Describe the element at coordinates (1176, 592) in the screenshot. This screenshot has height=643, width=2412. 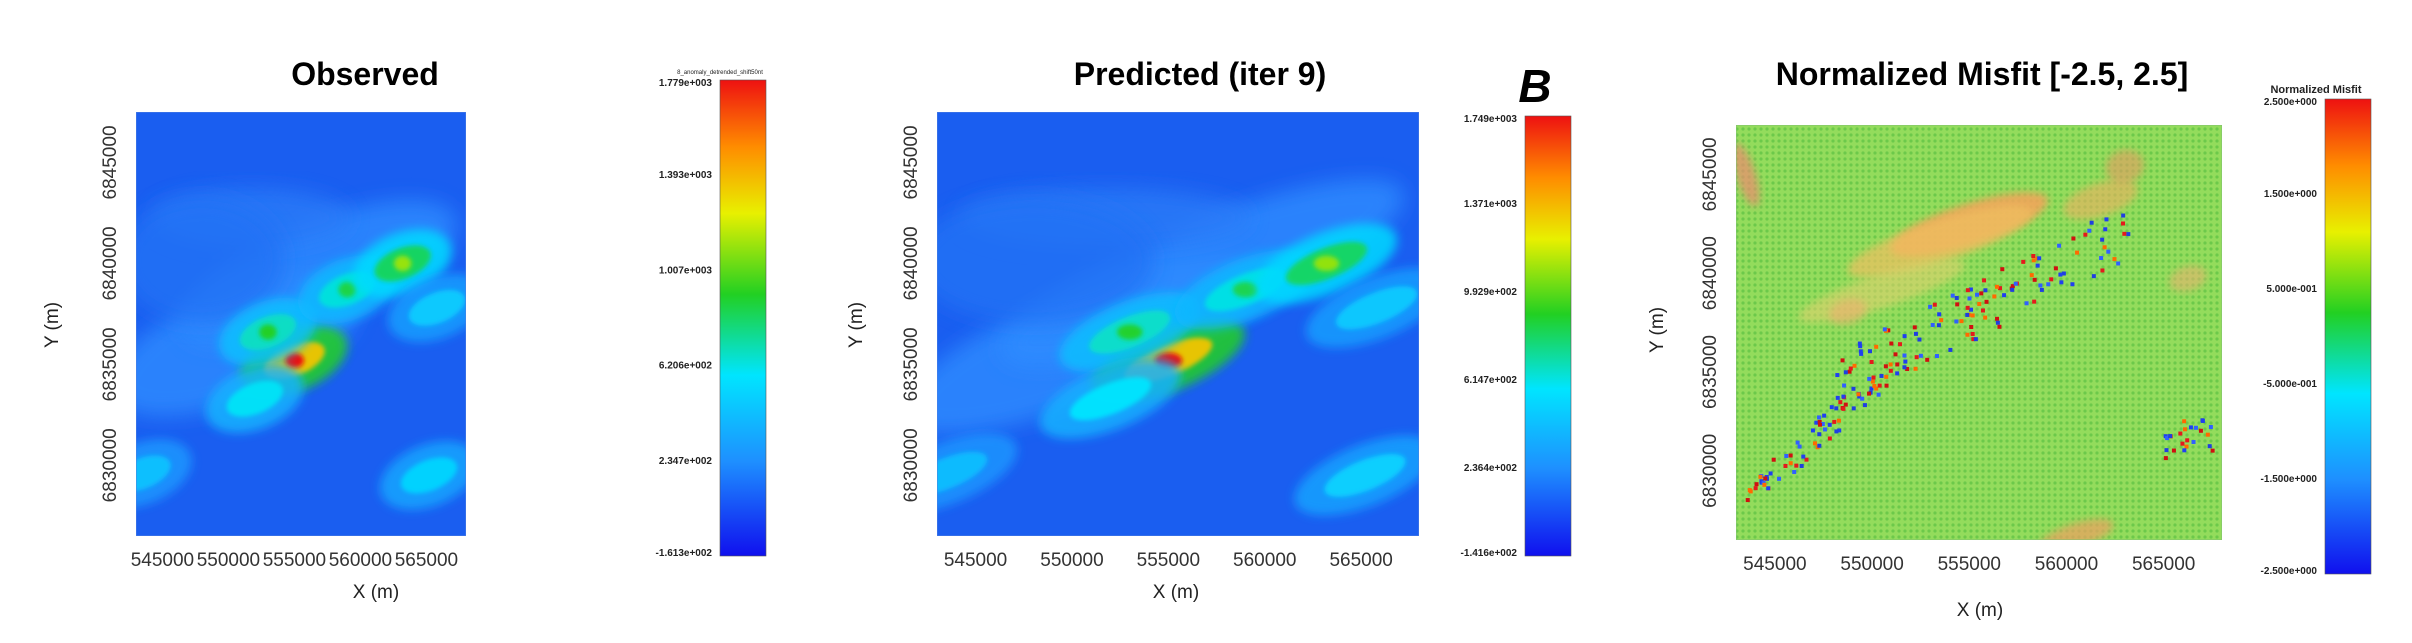
I see `predicted-x-axis-label: X (m)` at that location.